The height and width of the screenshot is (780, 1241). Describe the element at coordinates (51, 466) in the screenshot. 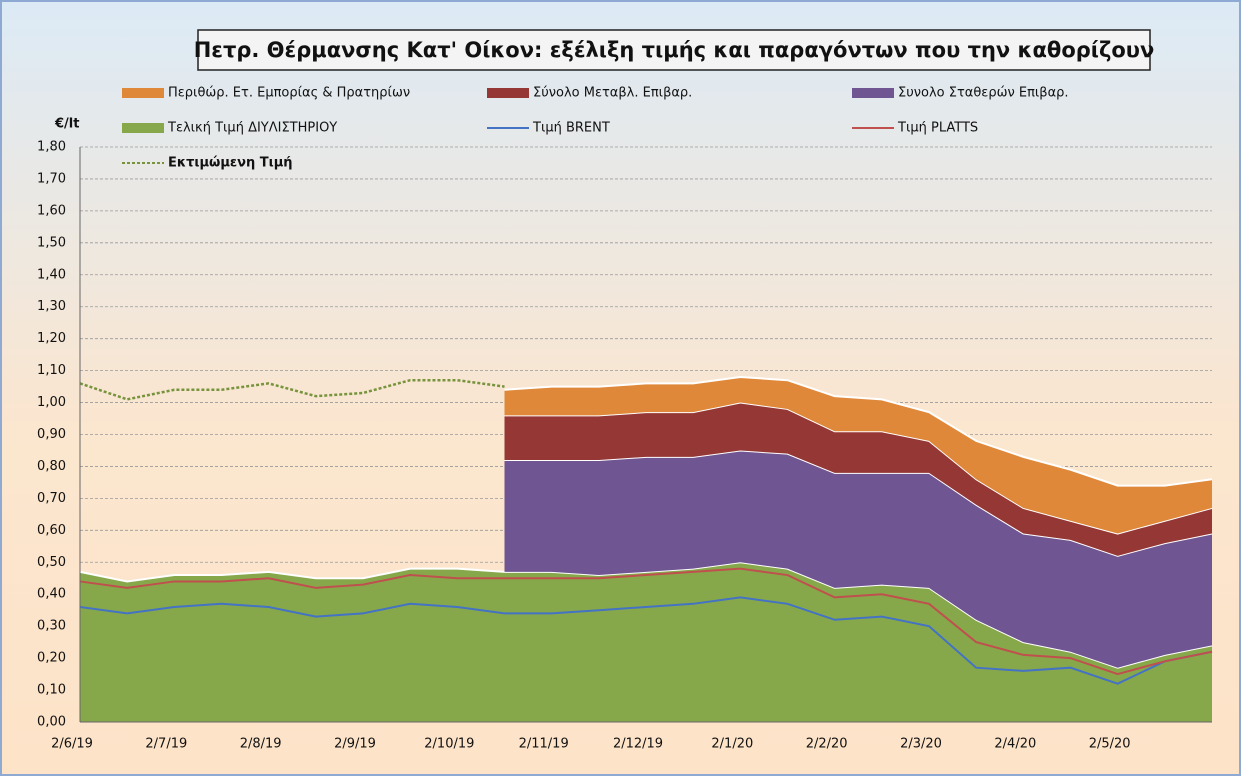

I see `y-tick-label: 0,80` at that location.